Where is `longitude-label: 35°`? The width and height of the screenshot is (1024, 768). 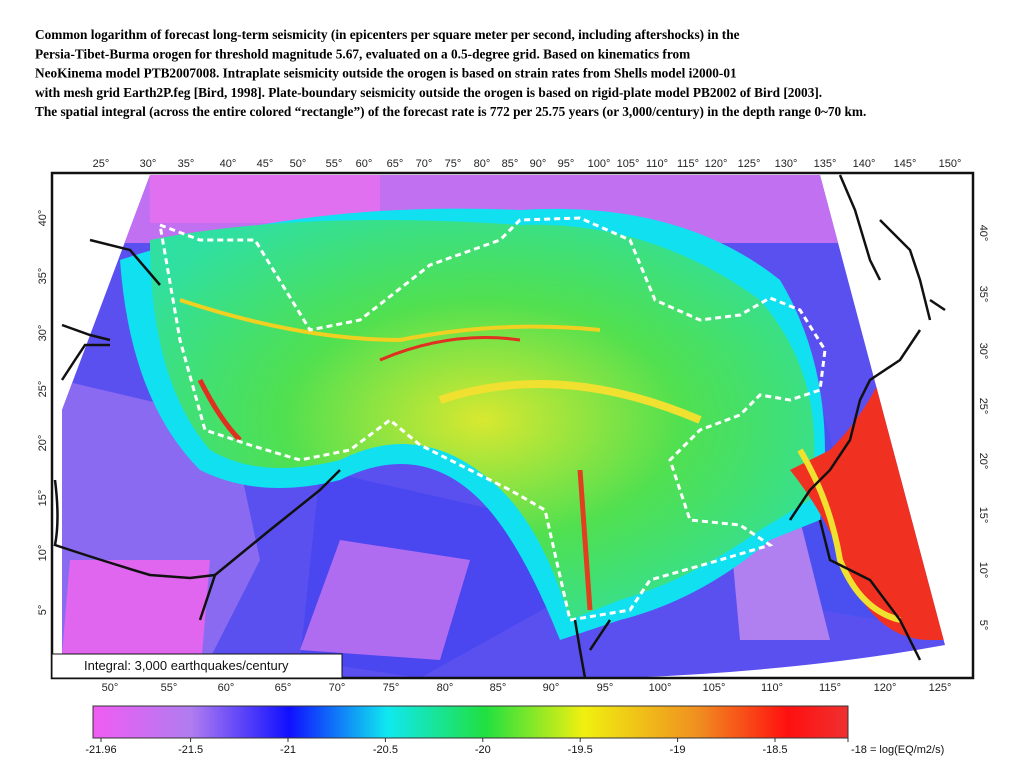
longitude-label: 35° is located at coordinates (186, 164).